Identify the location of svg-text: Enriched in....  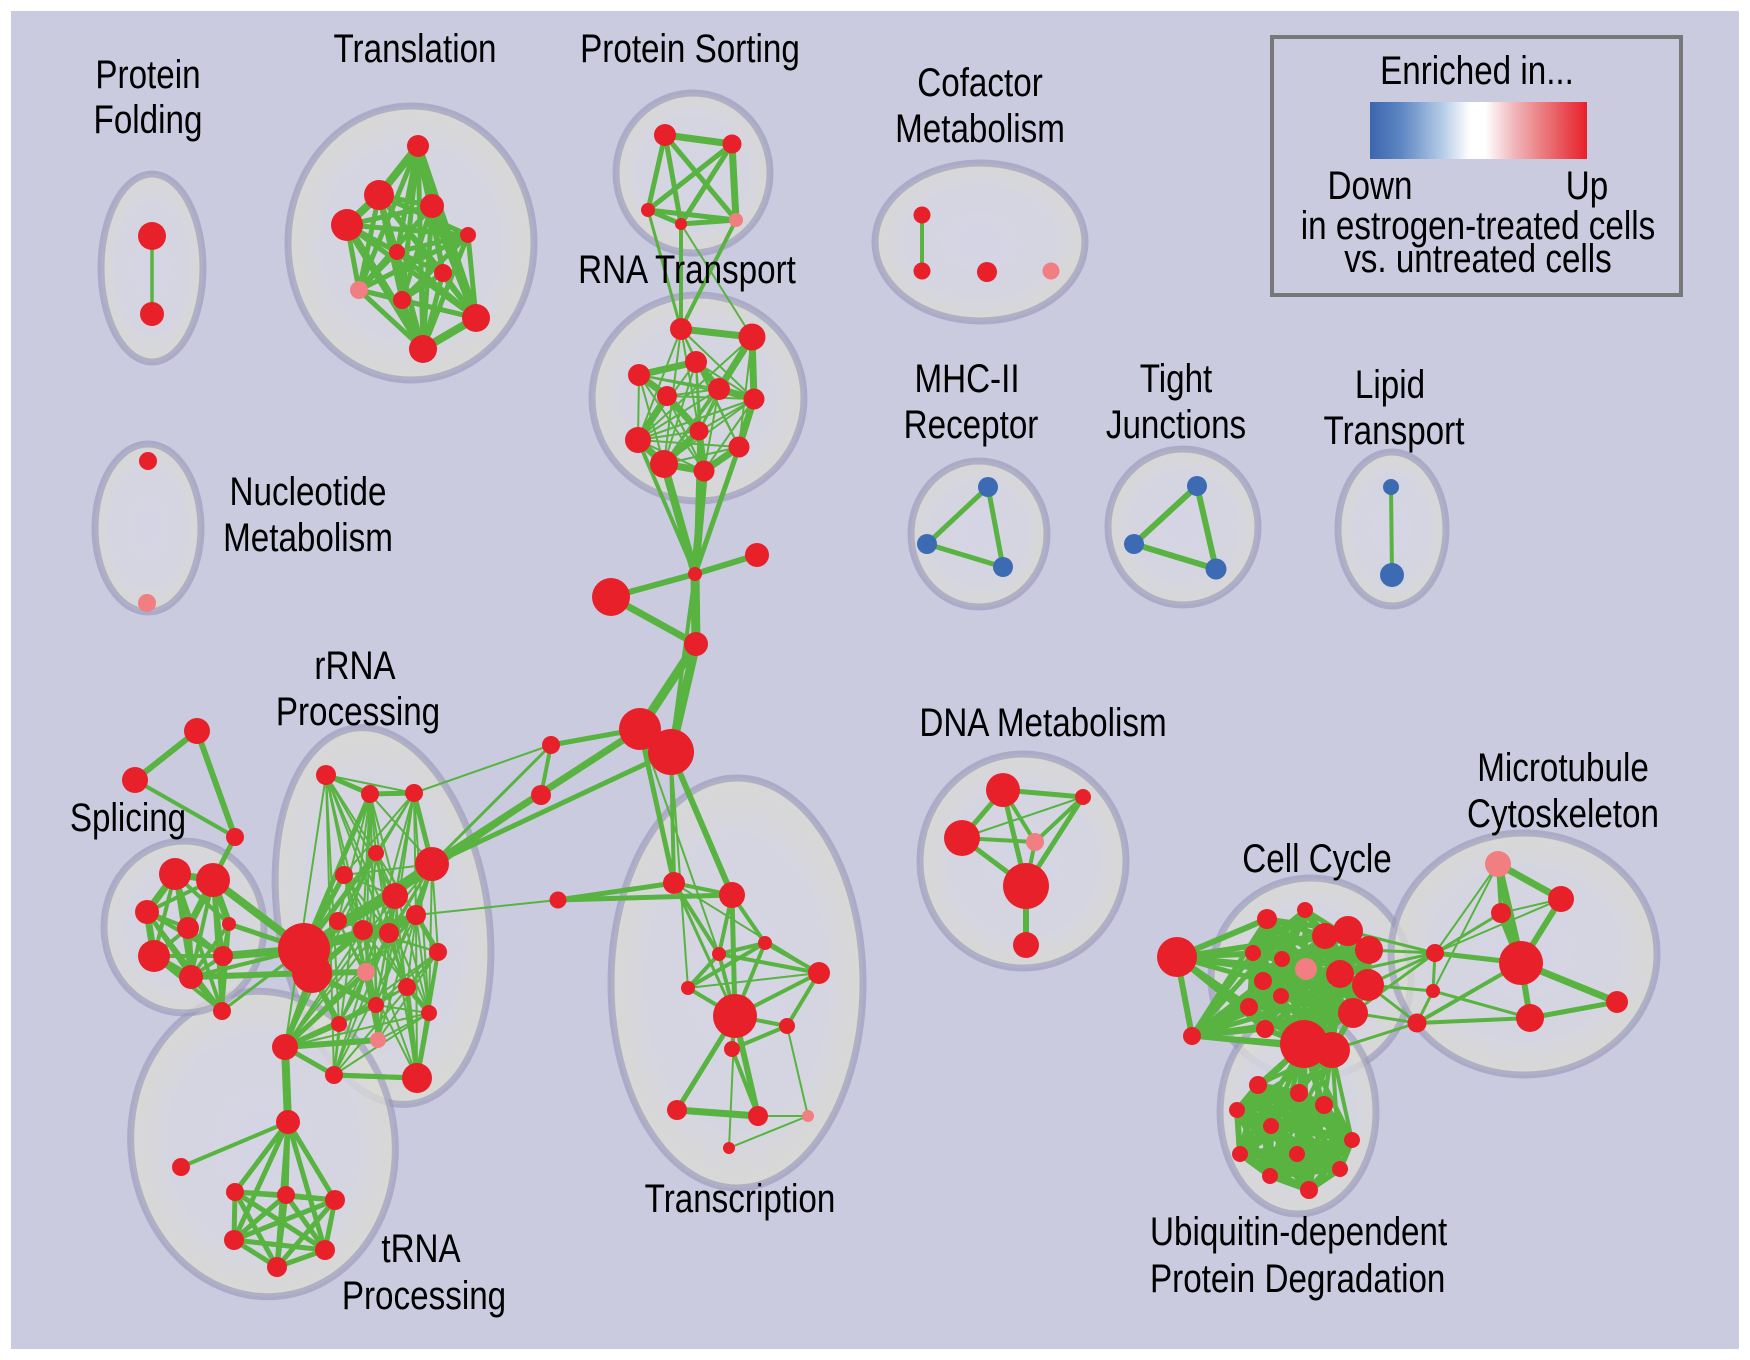
(1477, 71).